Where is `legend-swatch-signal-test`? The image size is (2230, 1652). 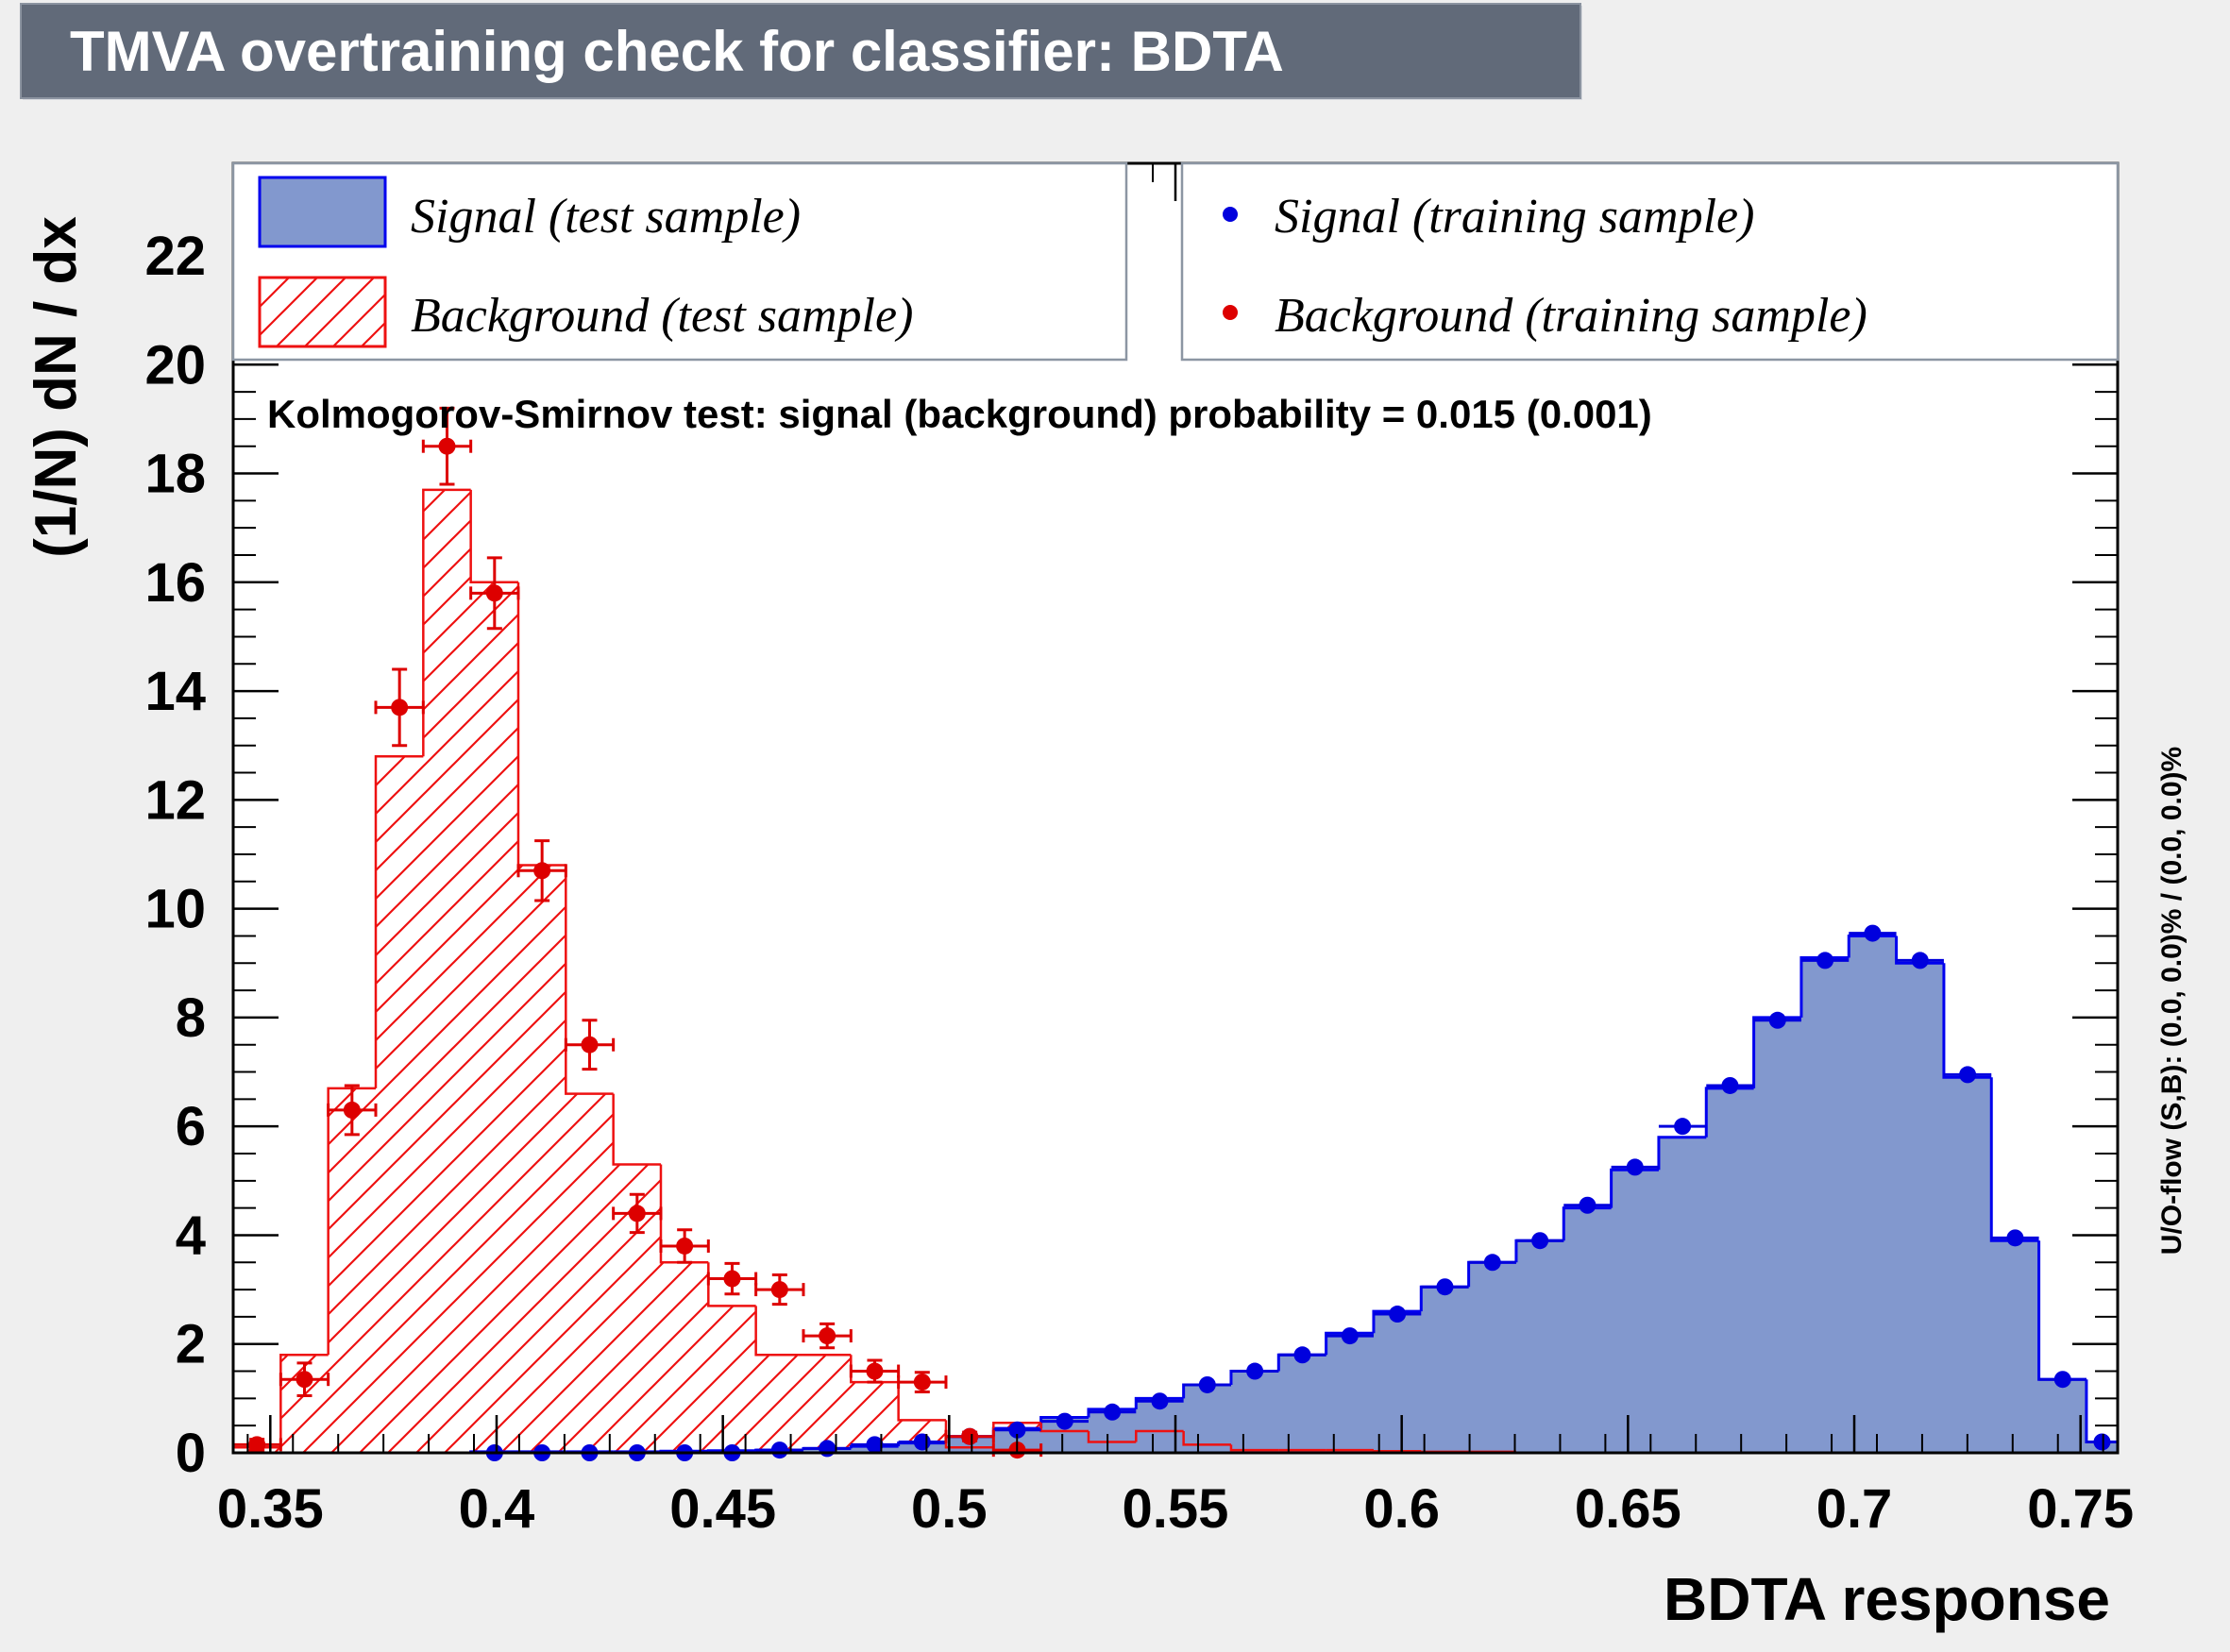
legend-swatch-signal-test is located at coordinates (322, 212).